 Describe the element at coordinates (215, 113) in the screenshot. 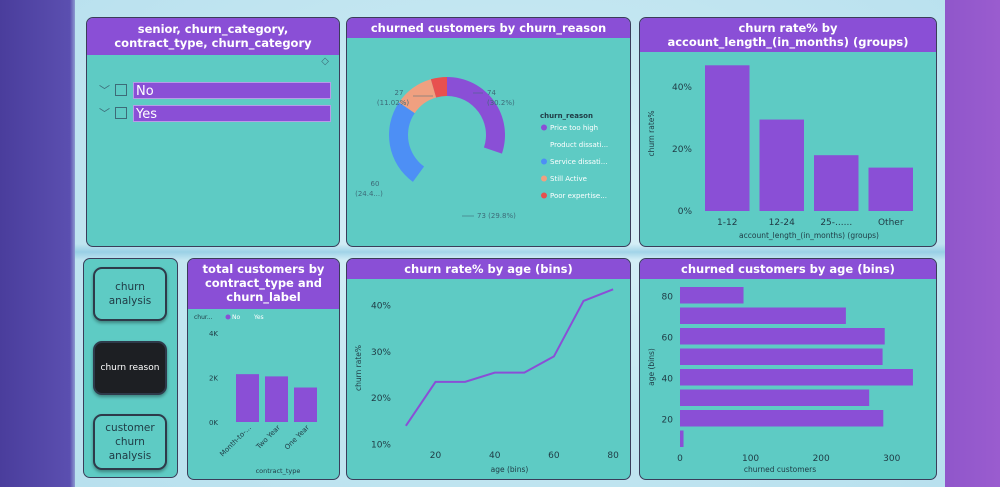

I see `slicer-item-yes: ﹀ Yes` at that location.